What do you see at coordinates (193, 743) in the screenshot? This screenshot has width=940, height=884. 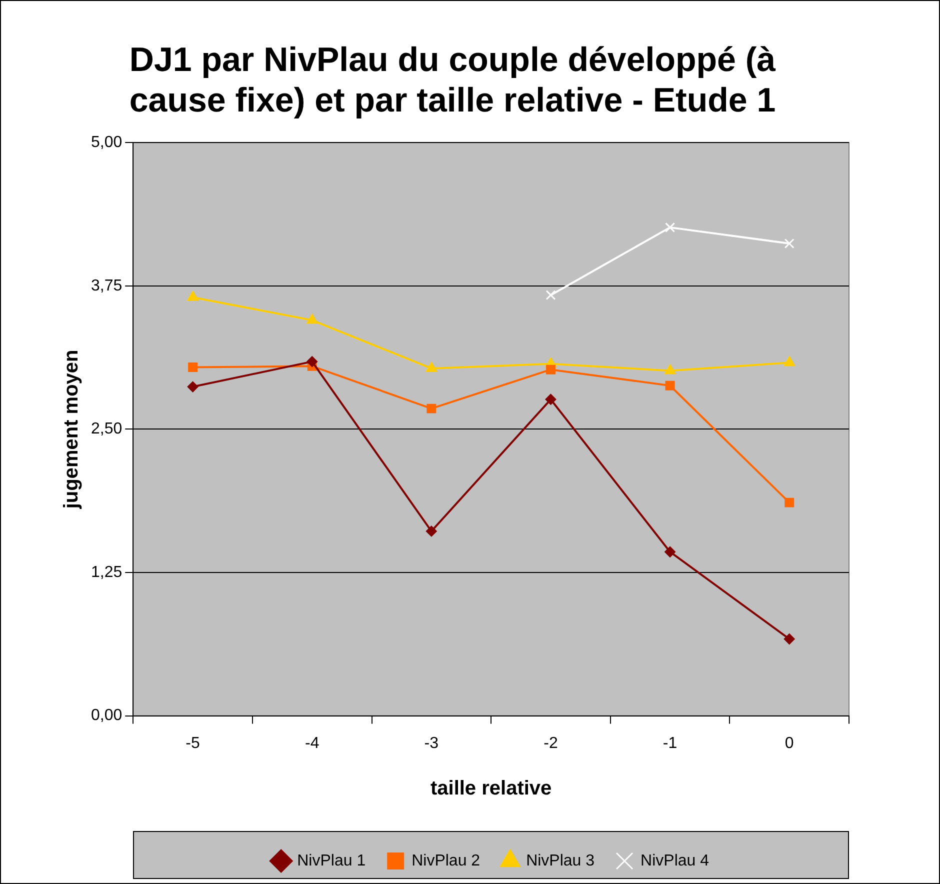 I see `x-tick-label: -5` at bounding box center [193, 743].